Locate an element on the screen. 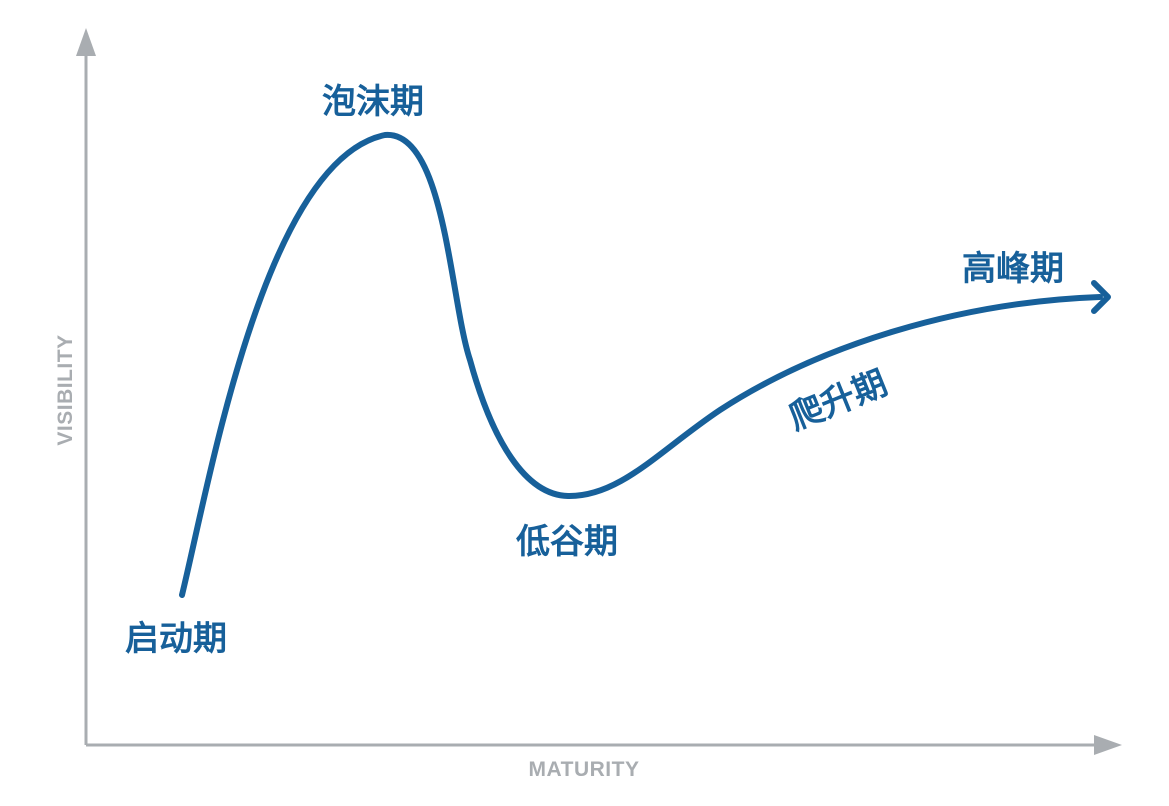  x-axis-title: MATURITY is located at coordinates (584, 769).